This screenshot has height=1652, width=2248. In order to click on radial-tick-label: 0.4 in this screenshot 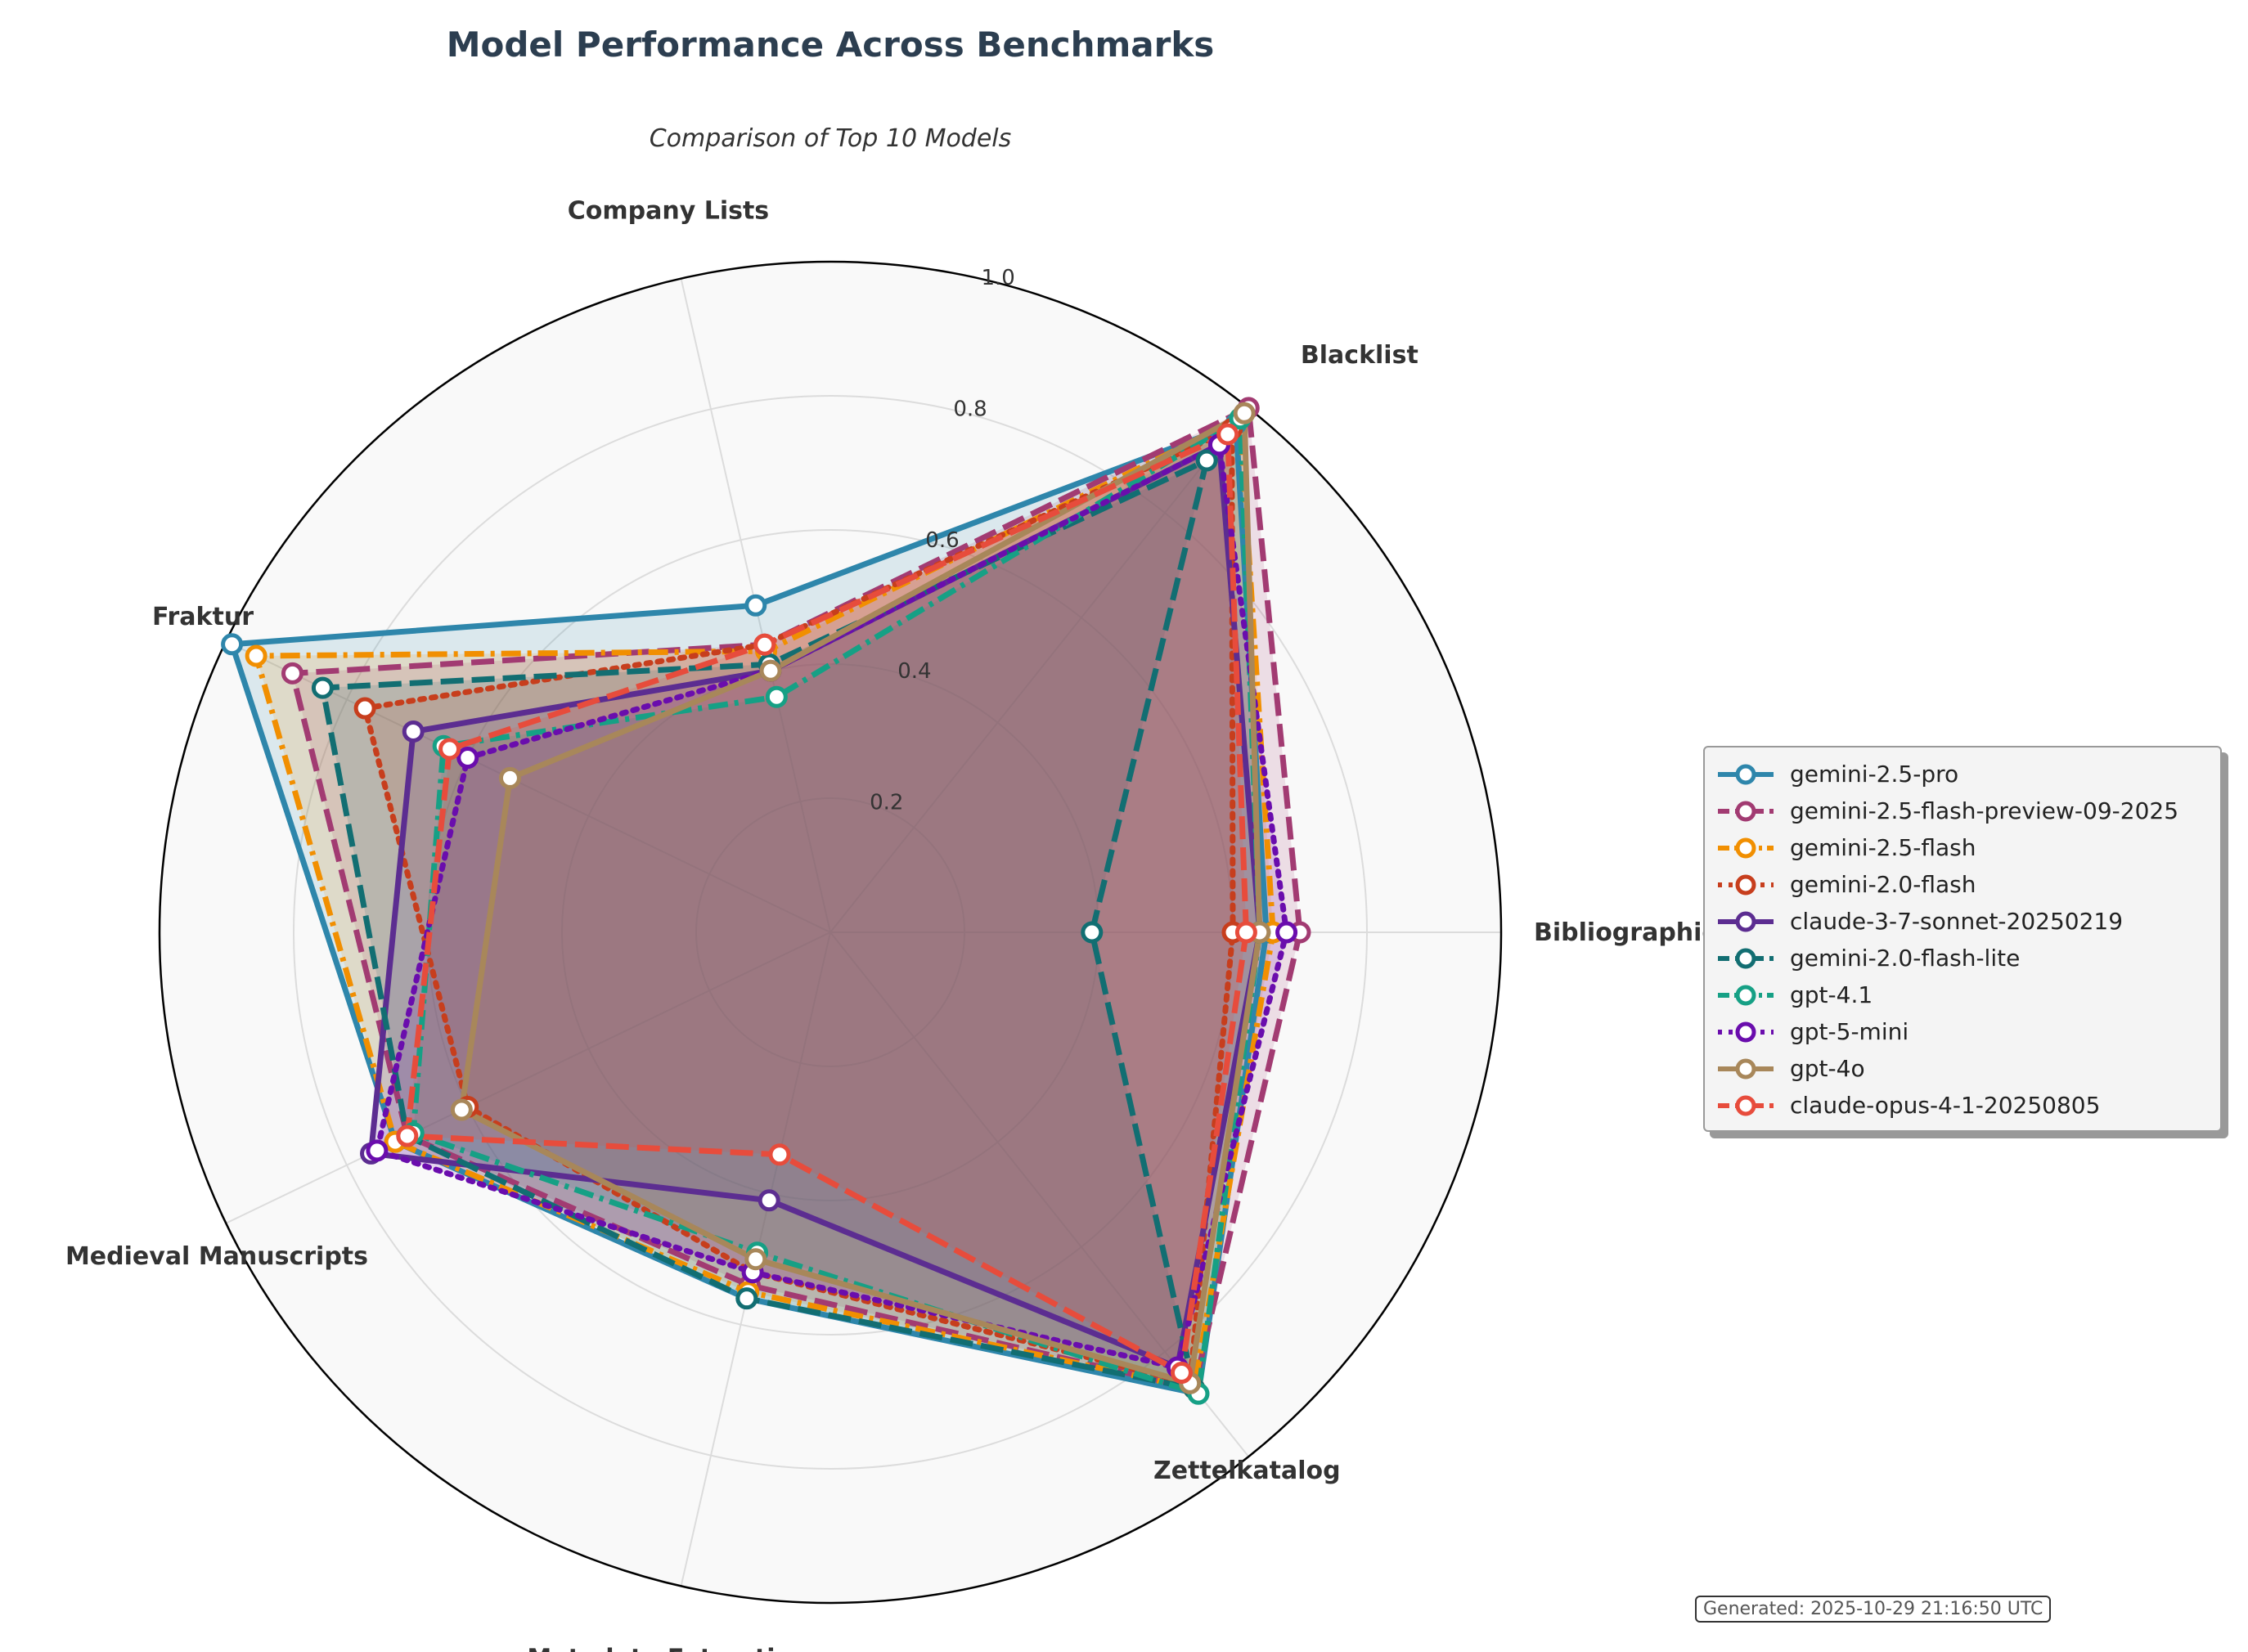, I will do `click(914, 671)`.